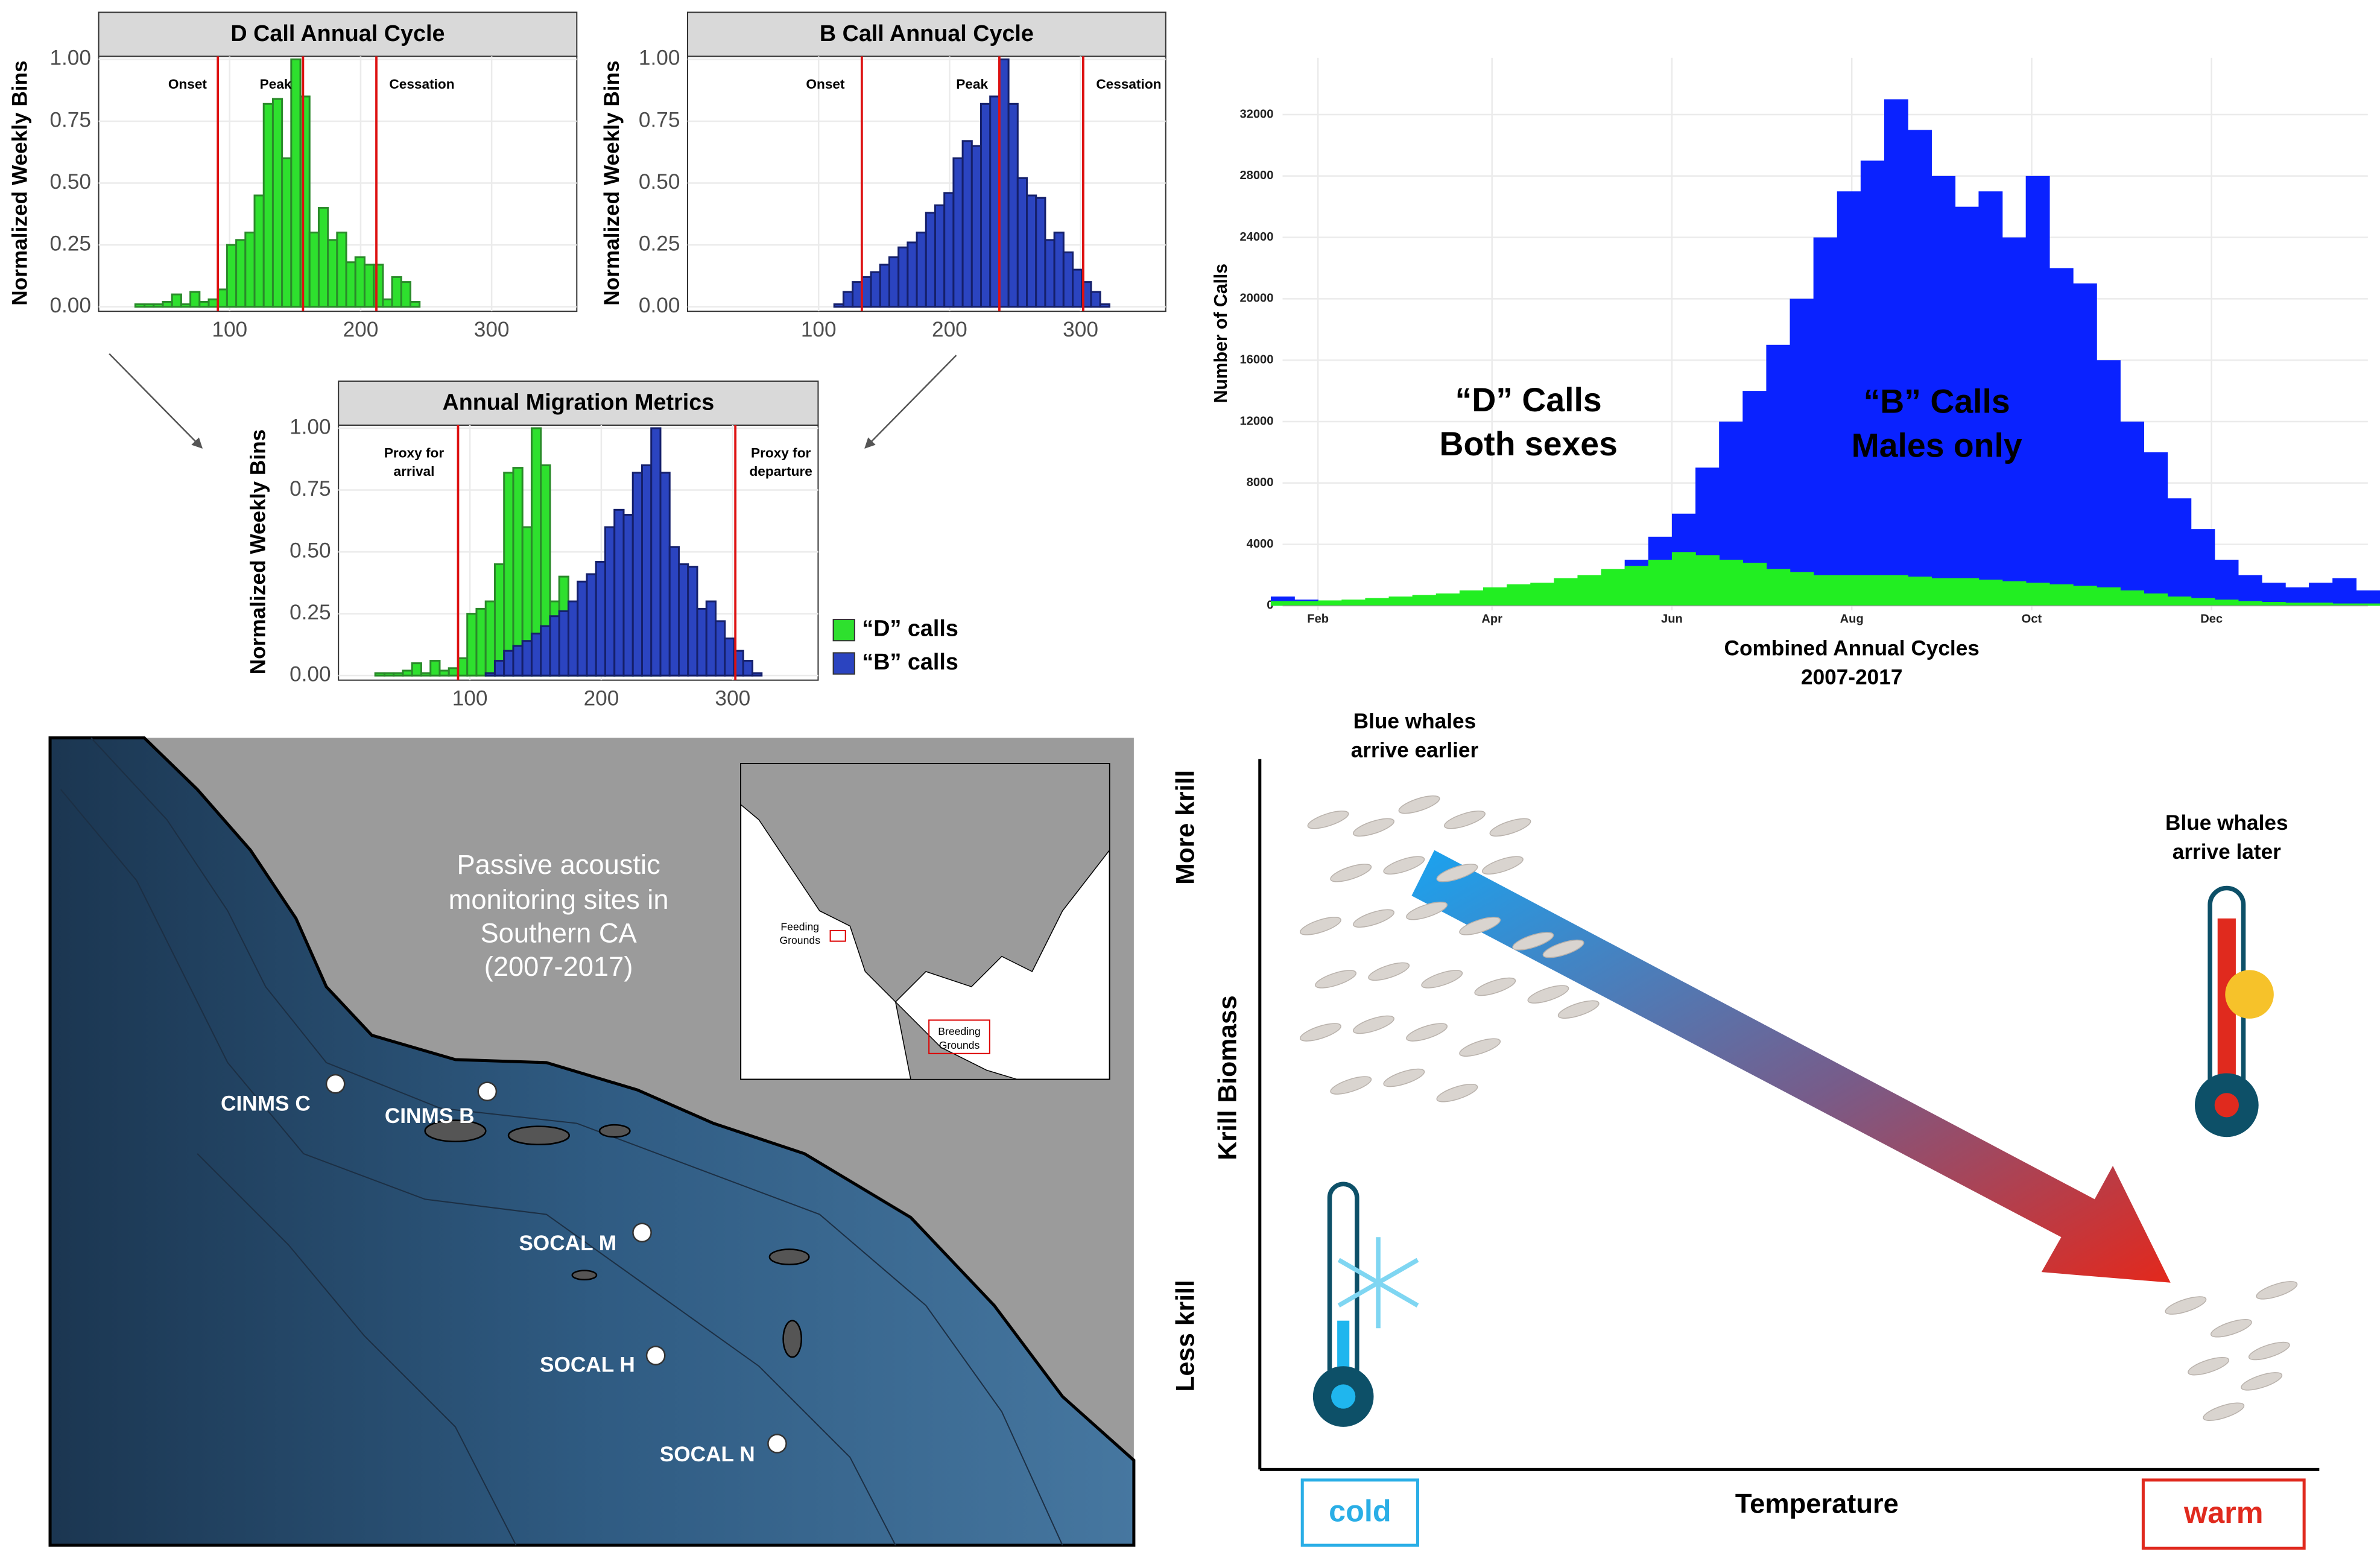  I want to click on y-tick-label: 24000, so click(1256, 237).